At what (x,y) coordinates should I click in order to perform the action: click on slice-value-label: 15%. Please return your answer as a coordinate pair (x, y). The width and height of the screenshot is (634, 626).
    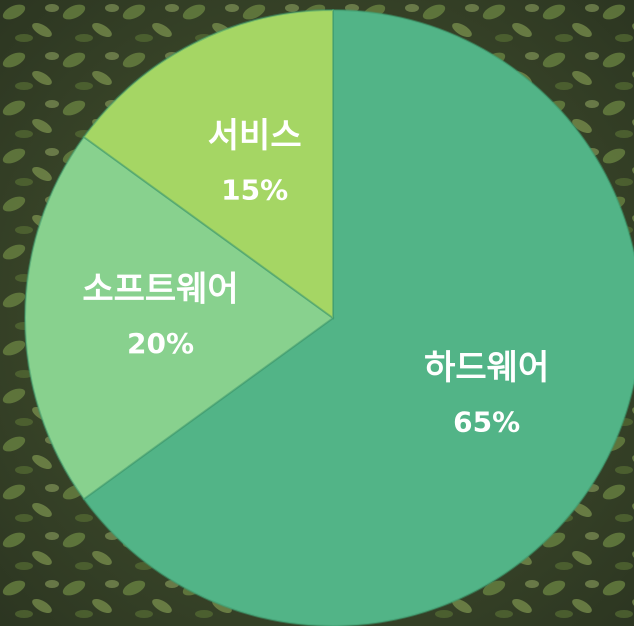
    Looking at the image, I should click on (254, 189).